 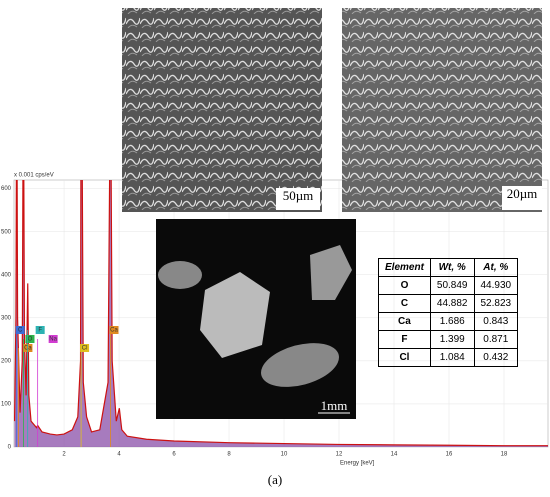 I want to click on table-cell: 1.686, so click(x=452, y=321).